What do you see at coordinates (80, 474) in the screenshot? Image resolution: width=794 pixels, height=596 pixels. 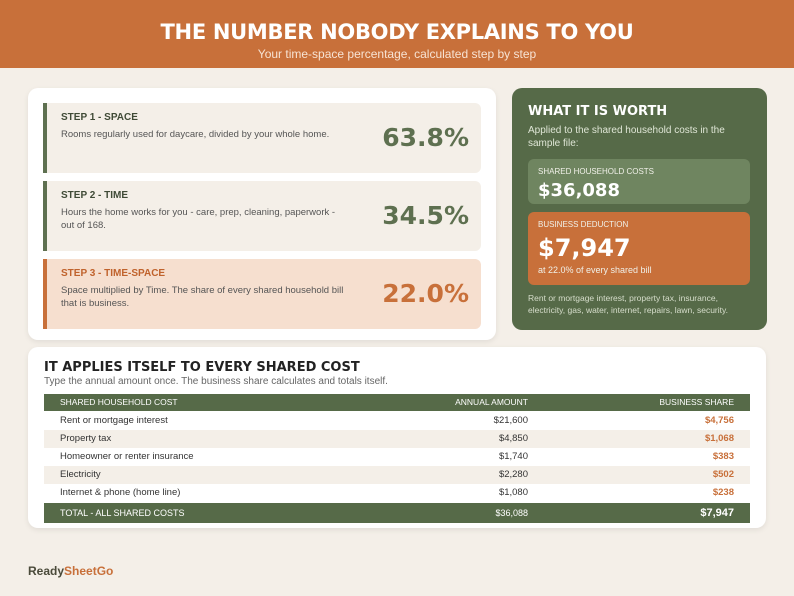 I see `cost-name: Electricity` at bounding box center [80, 474].